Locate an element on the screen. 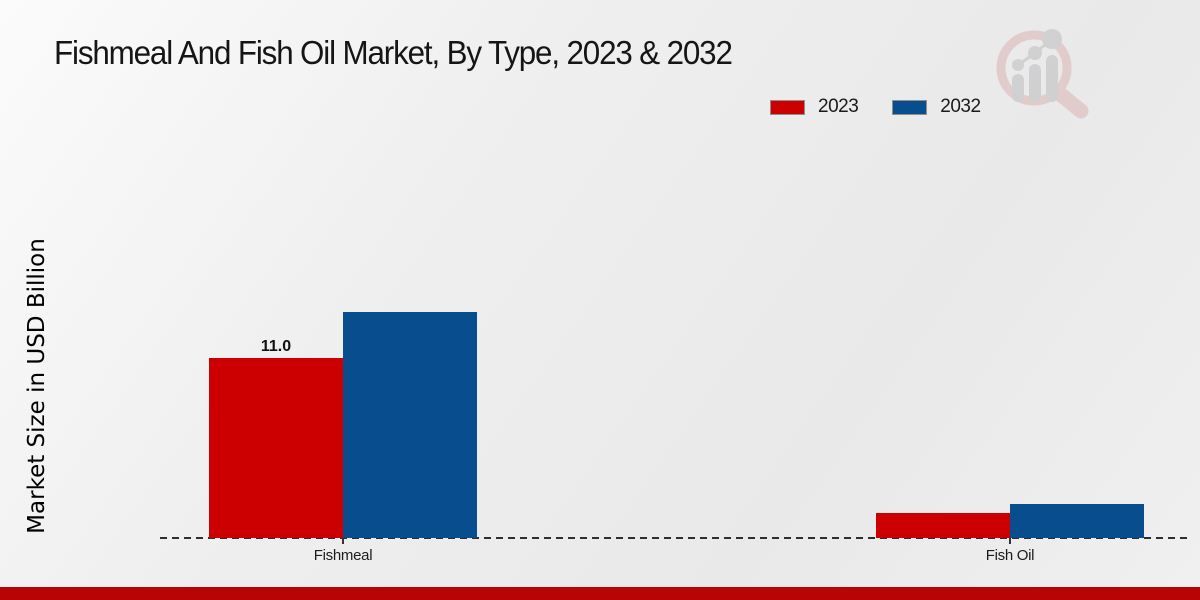  footer-bar is located at coordinates (600, 593).